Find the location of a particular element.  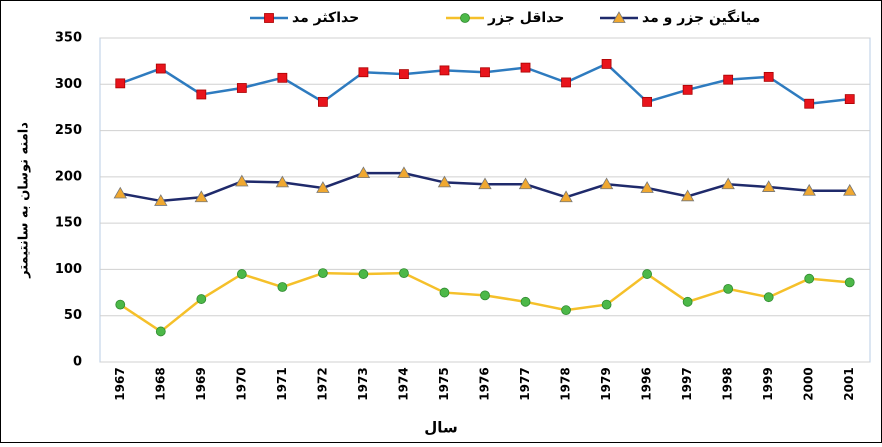

legend-label: حداقل جزر is located at coordinates (525, 18).